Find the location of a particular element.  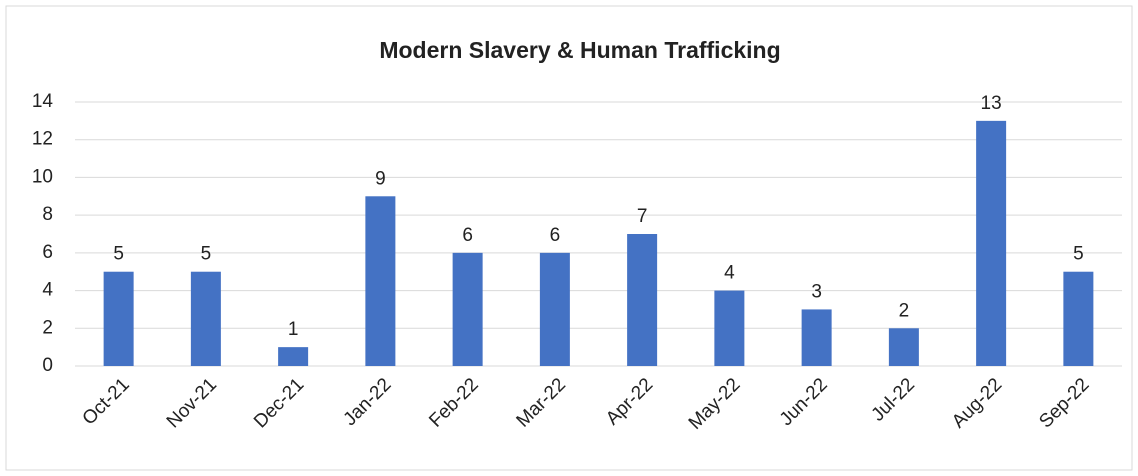

y-tick-label: 12 is located at coordinates (42, 139).